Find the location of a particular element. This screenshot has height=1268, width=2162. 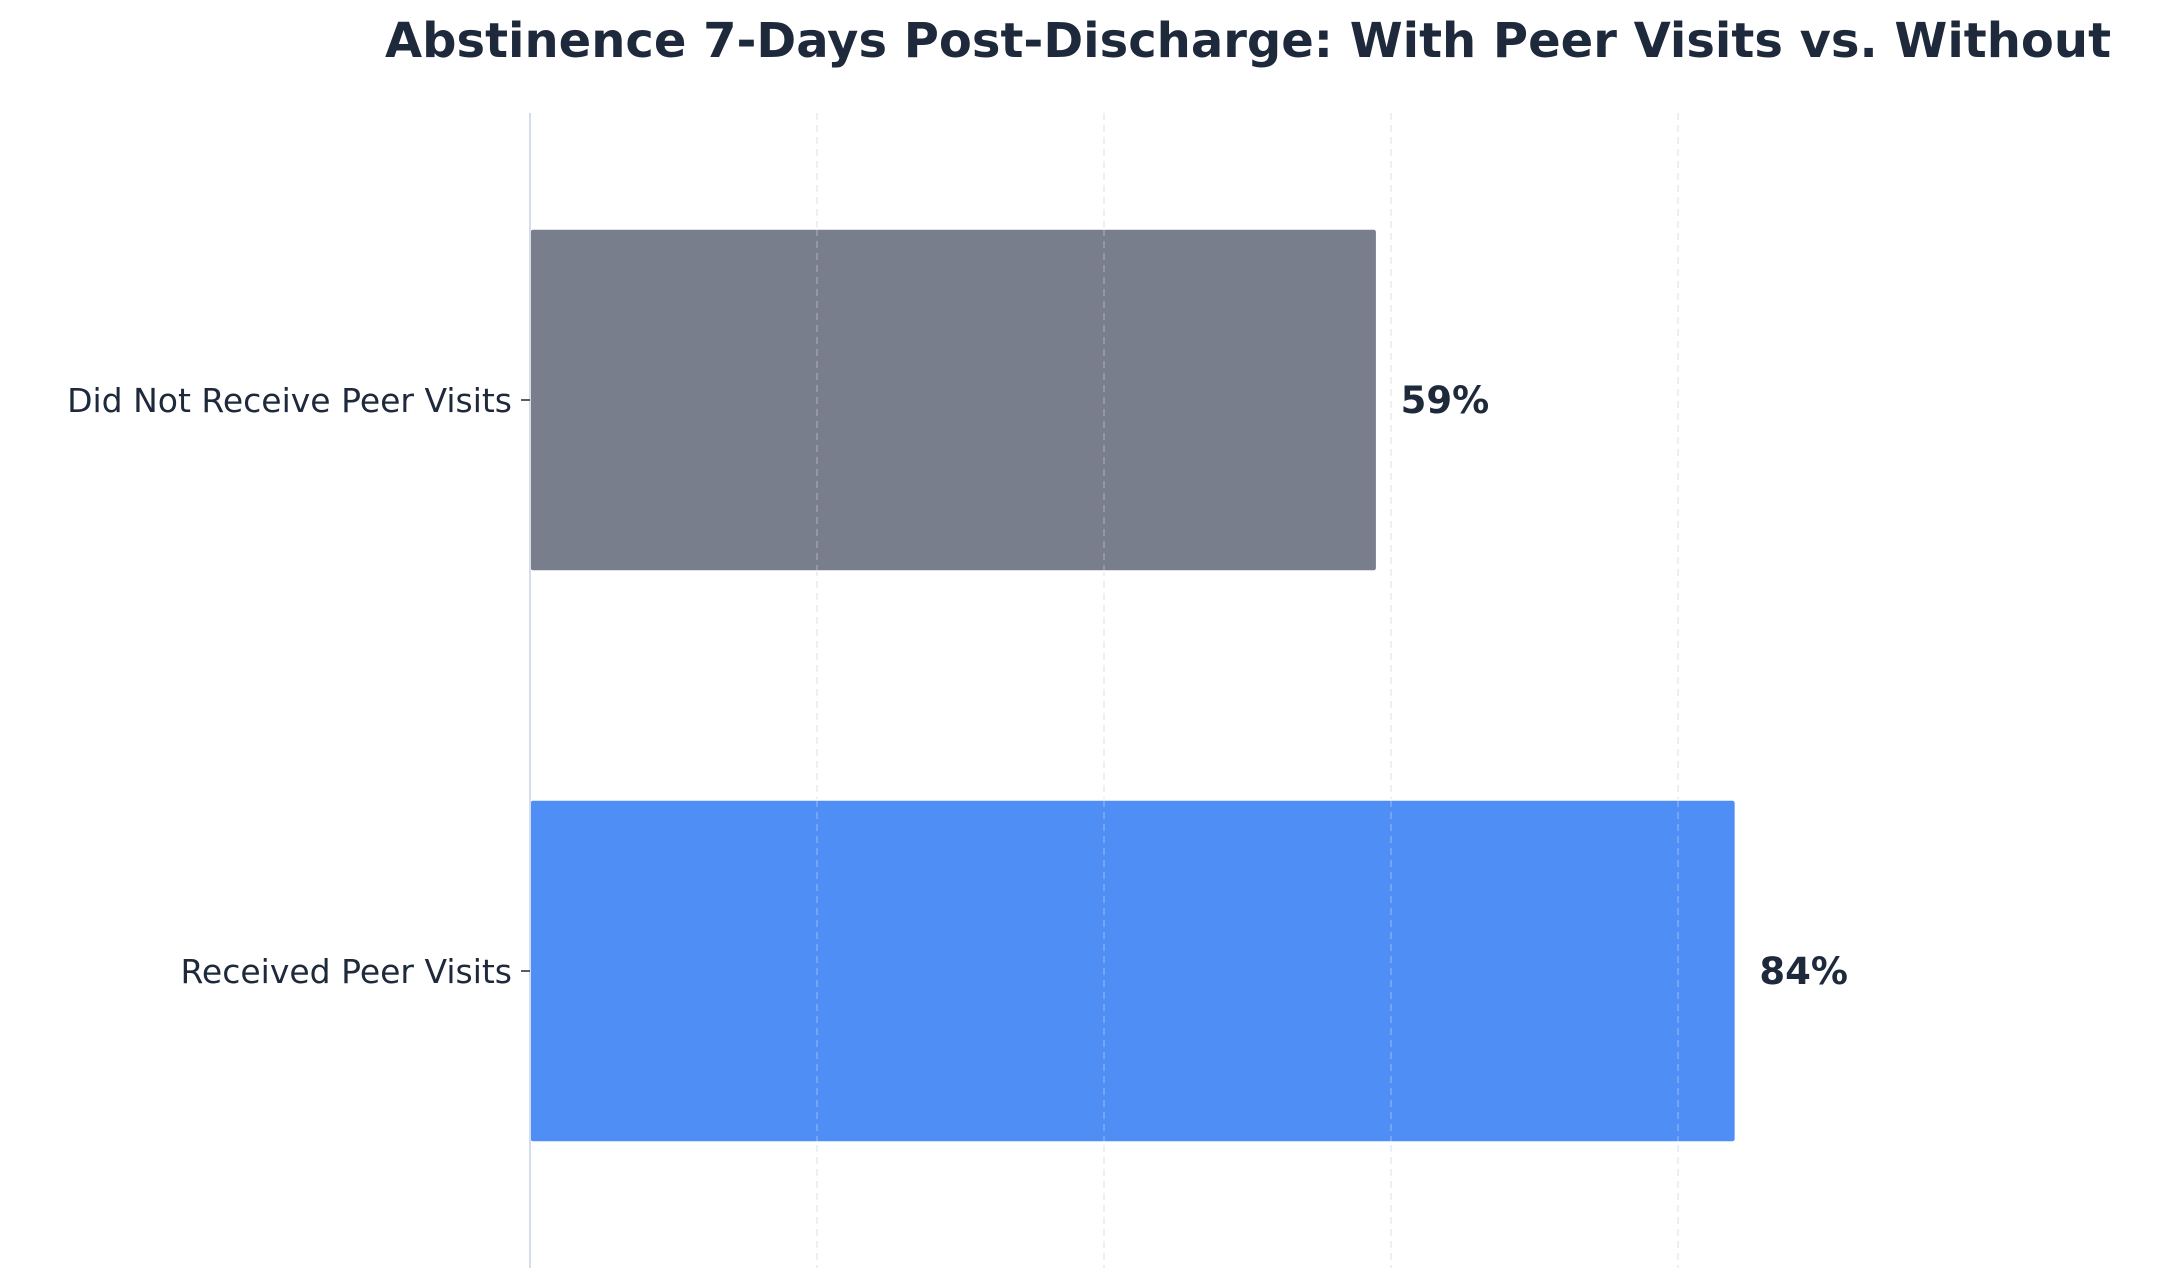

category-label: Did Not Receive Peer Visits is located at coordinates (289, 400).